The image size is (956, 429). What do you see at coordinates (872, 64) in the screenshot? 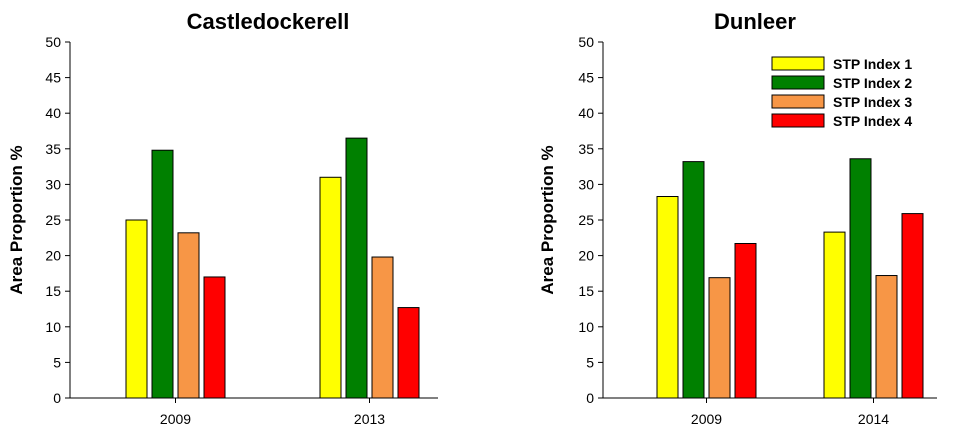
I see `legend-label: STP Index 1` at bounding box center [872, 64].